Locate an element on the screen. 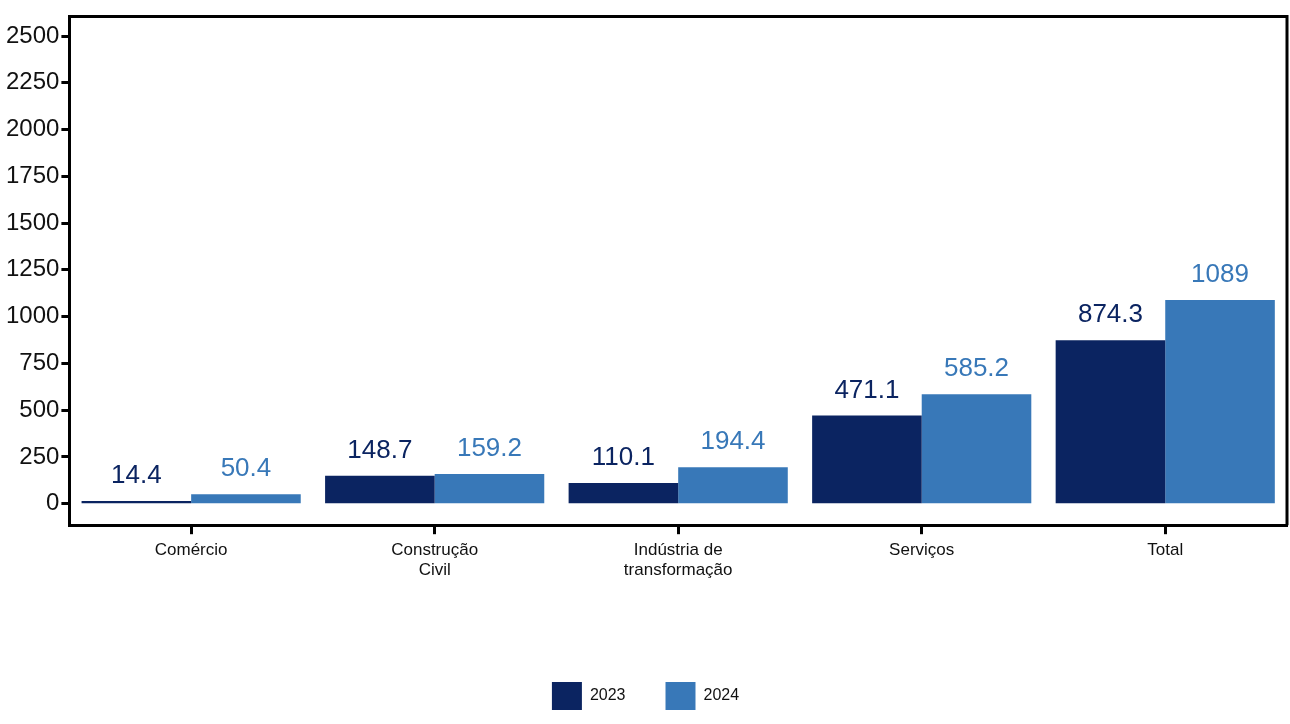 The height and width of the screenshot is (724, 1290). data-label: 1089 is located at coordinates (1220, 273).